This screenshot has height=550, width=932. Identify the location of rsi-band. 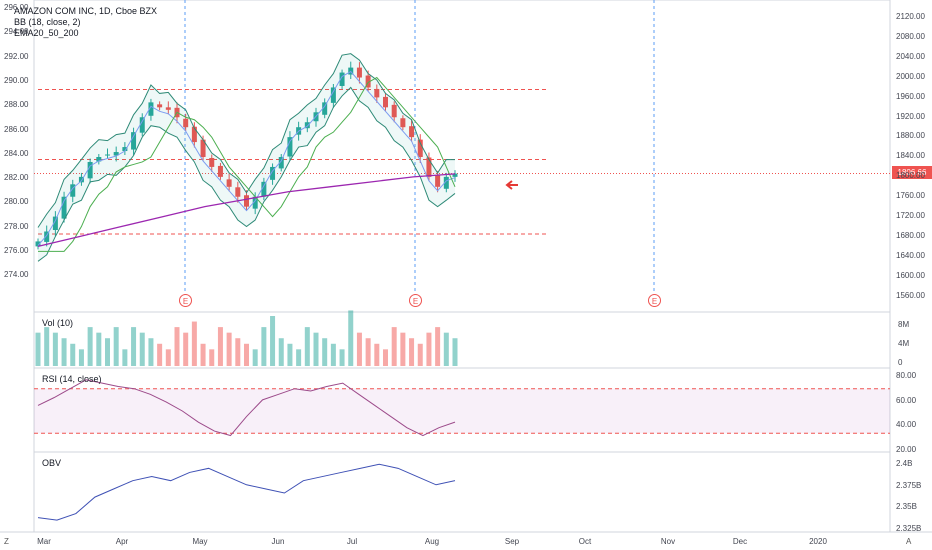
(462, 411).